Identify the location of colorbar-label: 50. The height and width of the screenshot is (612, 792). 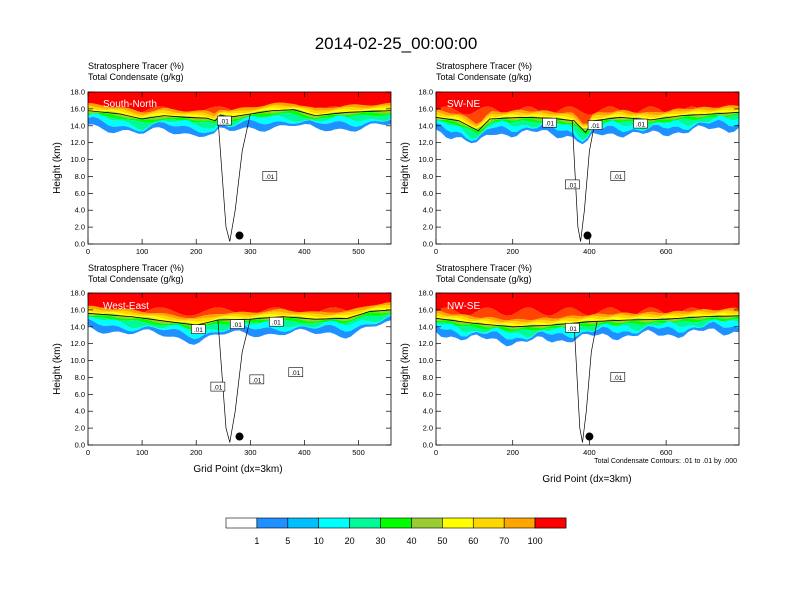
(442, 541).